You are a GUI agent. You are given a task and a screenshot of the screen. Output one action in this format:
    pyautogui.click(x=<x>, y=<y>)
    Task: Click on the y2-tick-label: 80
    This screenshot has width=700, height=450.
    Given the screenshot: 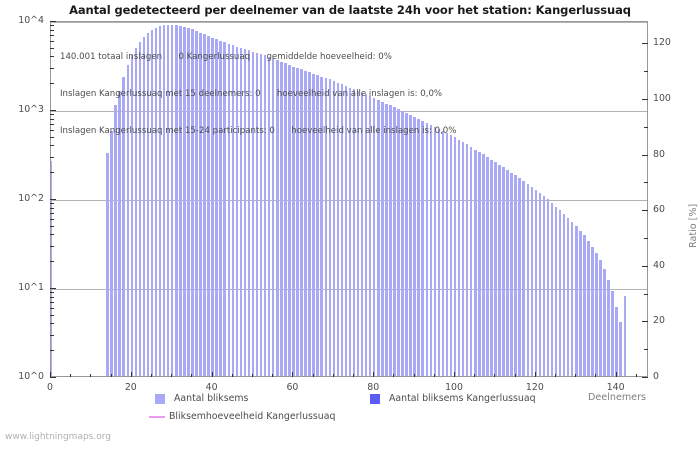 What is the action you would take?
    pyautogui.click(x=659, y=154)
    